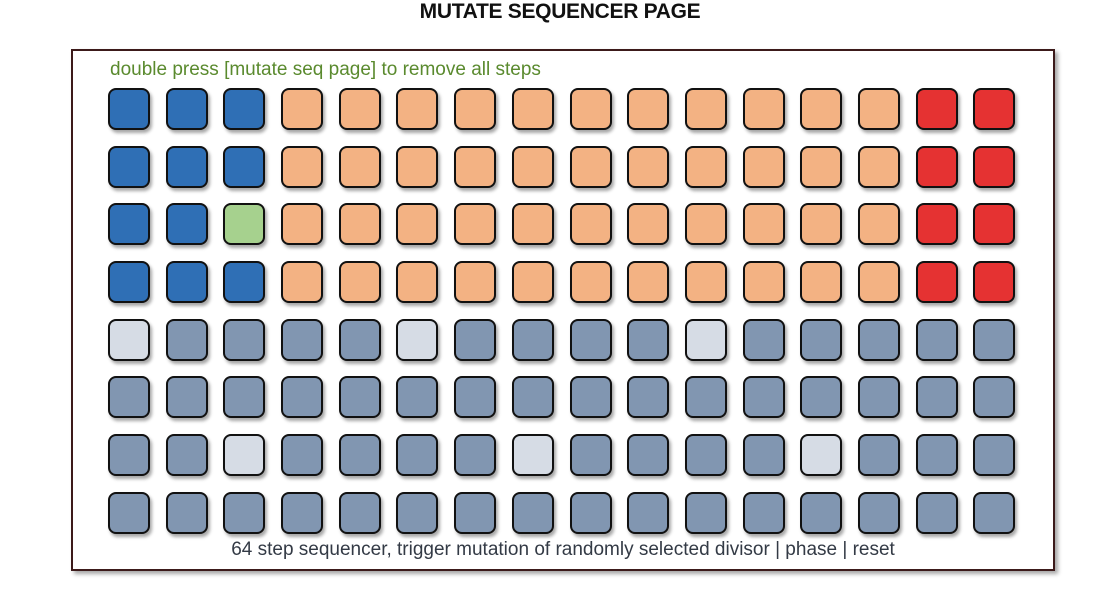 The height and width of the screenshot is (600, 1104). Describe the element at coordinates (417, 166) in the screenshot. I see `orange-pad-r2-c6` at that location.